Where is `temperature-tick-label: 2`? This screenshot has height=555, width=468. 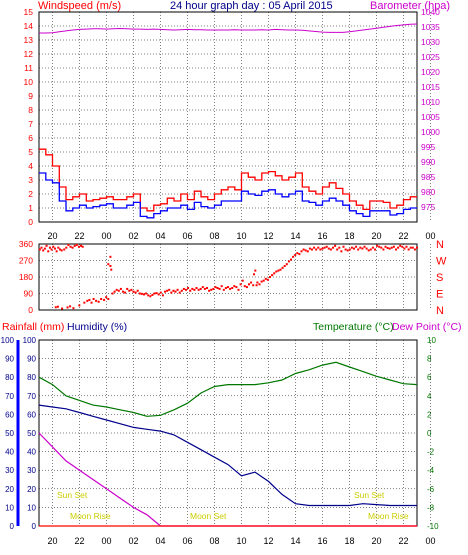 temperature-tick-label: 2 is located at coordinates (429, 414).